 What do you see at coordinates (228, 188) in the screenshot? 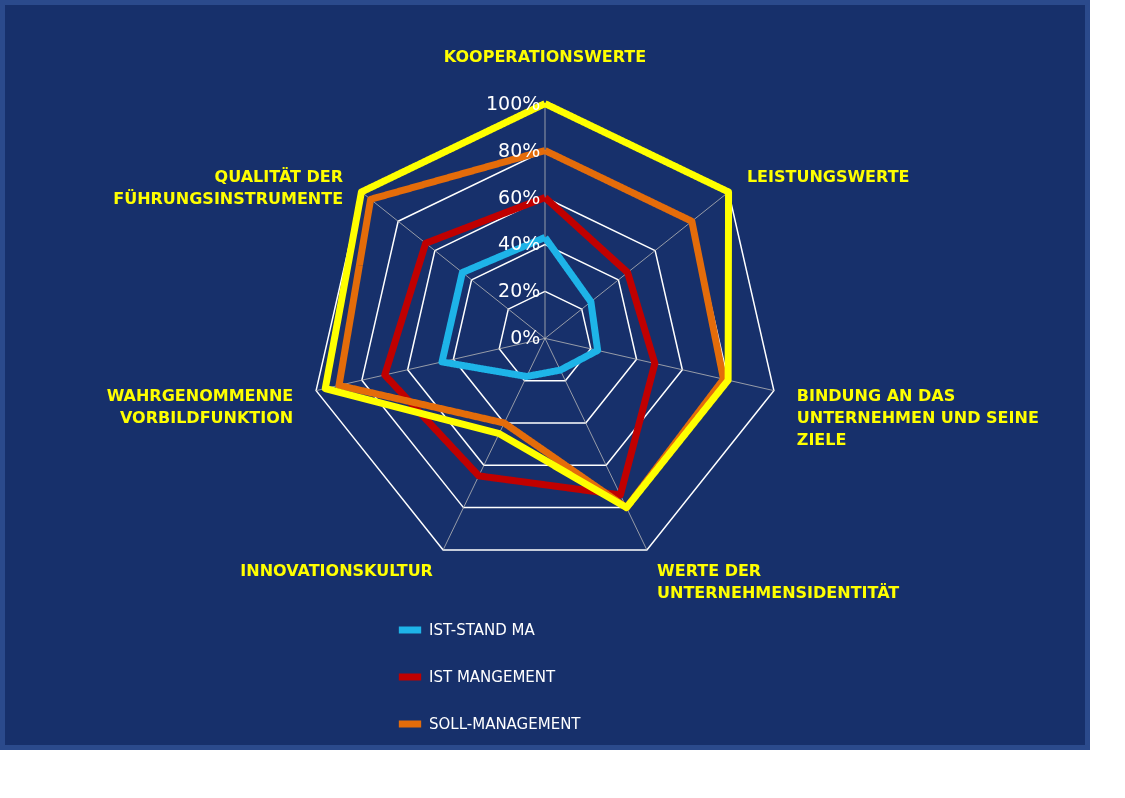
I see `spoke-label: QUALITÄT DER FÜHRUNGSINSTRUMENTE` at bounding box center [228, 188].